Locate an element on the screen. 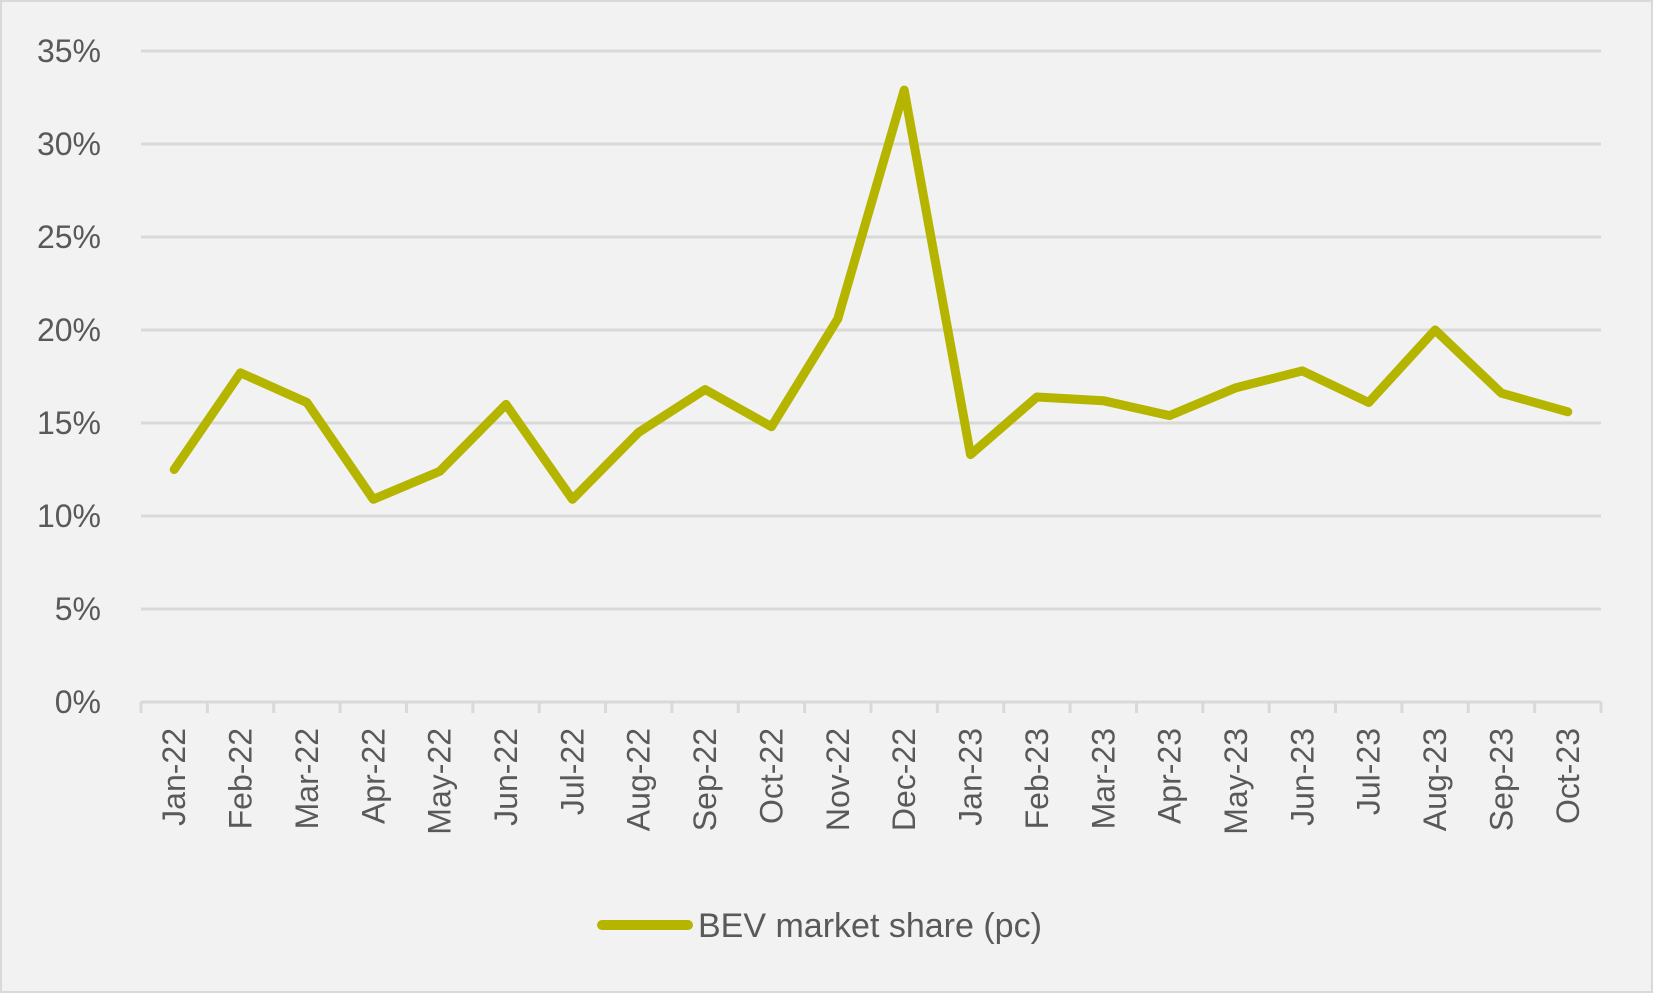 The image size is (1653, 993). legend-label: BEV market share (pc) is located at coordinates (870, 926).